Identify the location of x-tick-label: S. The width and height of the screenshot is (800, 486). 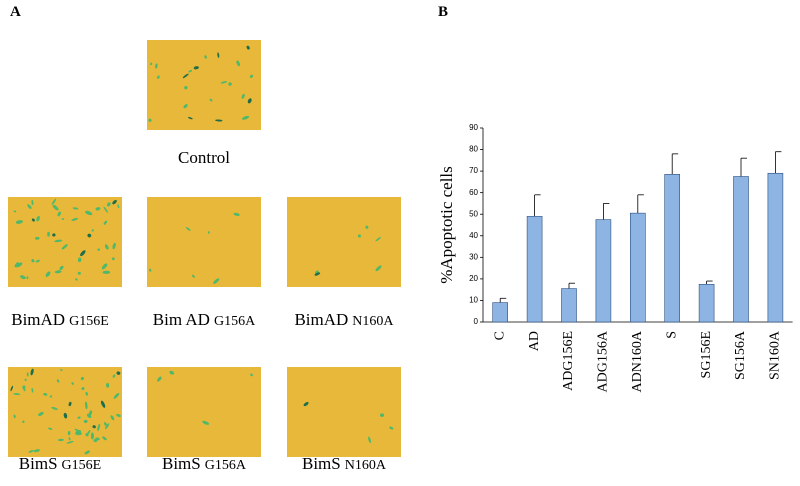
(671, 335).